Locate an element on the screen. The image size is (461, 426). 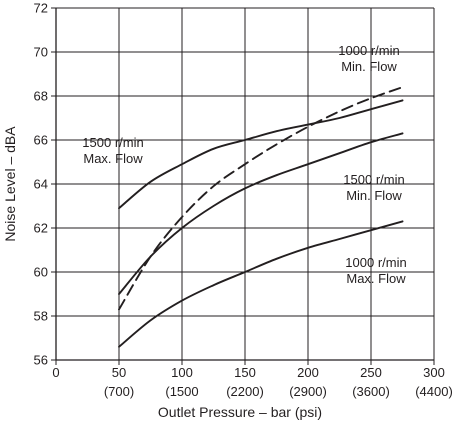
series-1000-max-flow-label: 1000 r/min Max. Flow is located at coordinates (375, 270).